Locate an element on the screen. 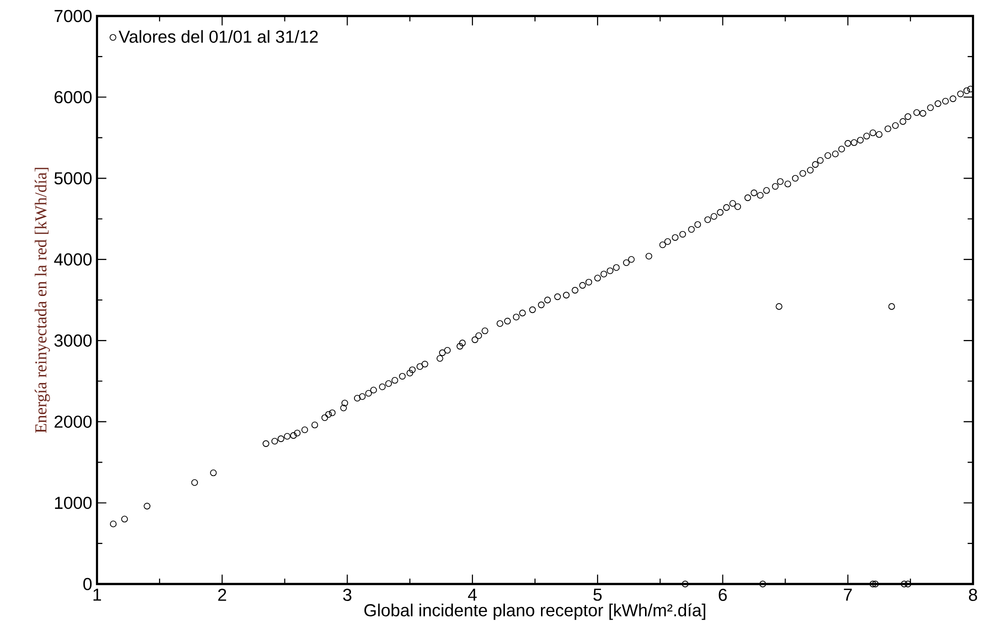 This screenshot has width=985, height=644. y-tick-label: 1000 is located at coordinates (73, 502).